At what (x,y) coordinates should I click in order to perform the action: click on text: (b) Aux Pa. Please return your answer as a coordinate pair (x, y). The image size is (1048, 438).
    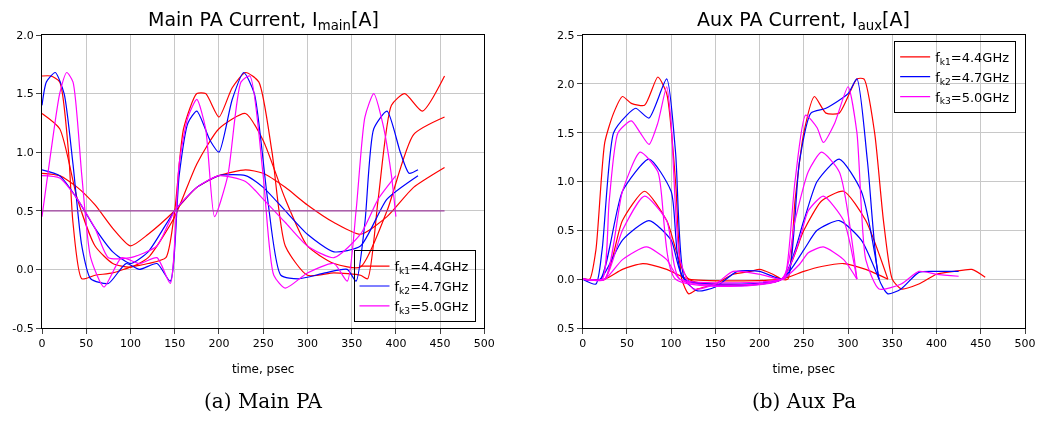
    Looking at the image, I should click on (804, 401).